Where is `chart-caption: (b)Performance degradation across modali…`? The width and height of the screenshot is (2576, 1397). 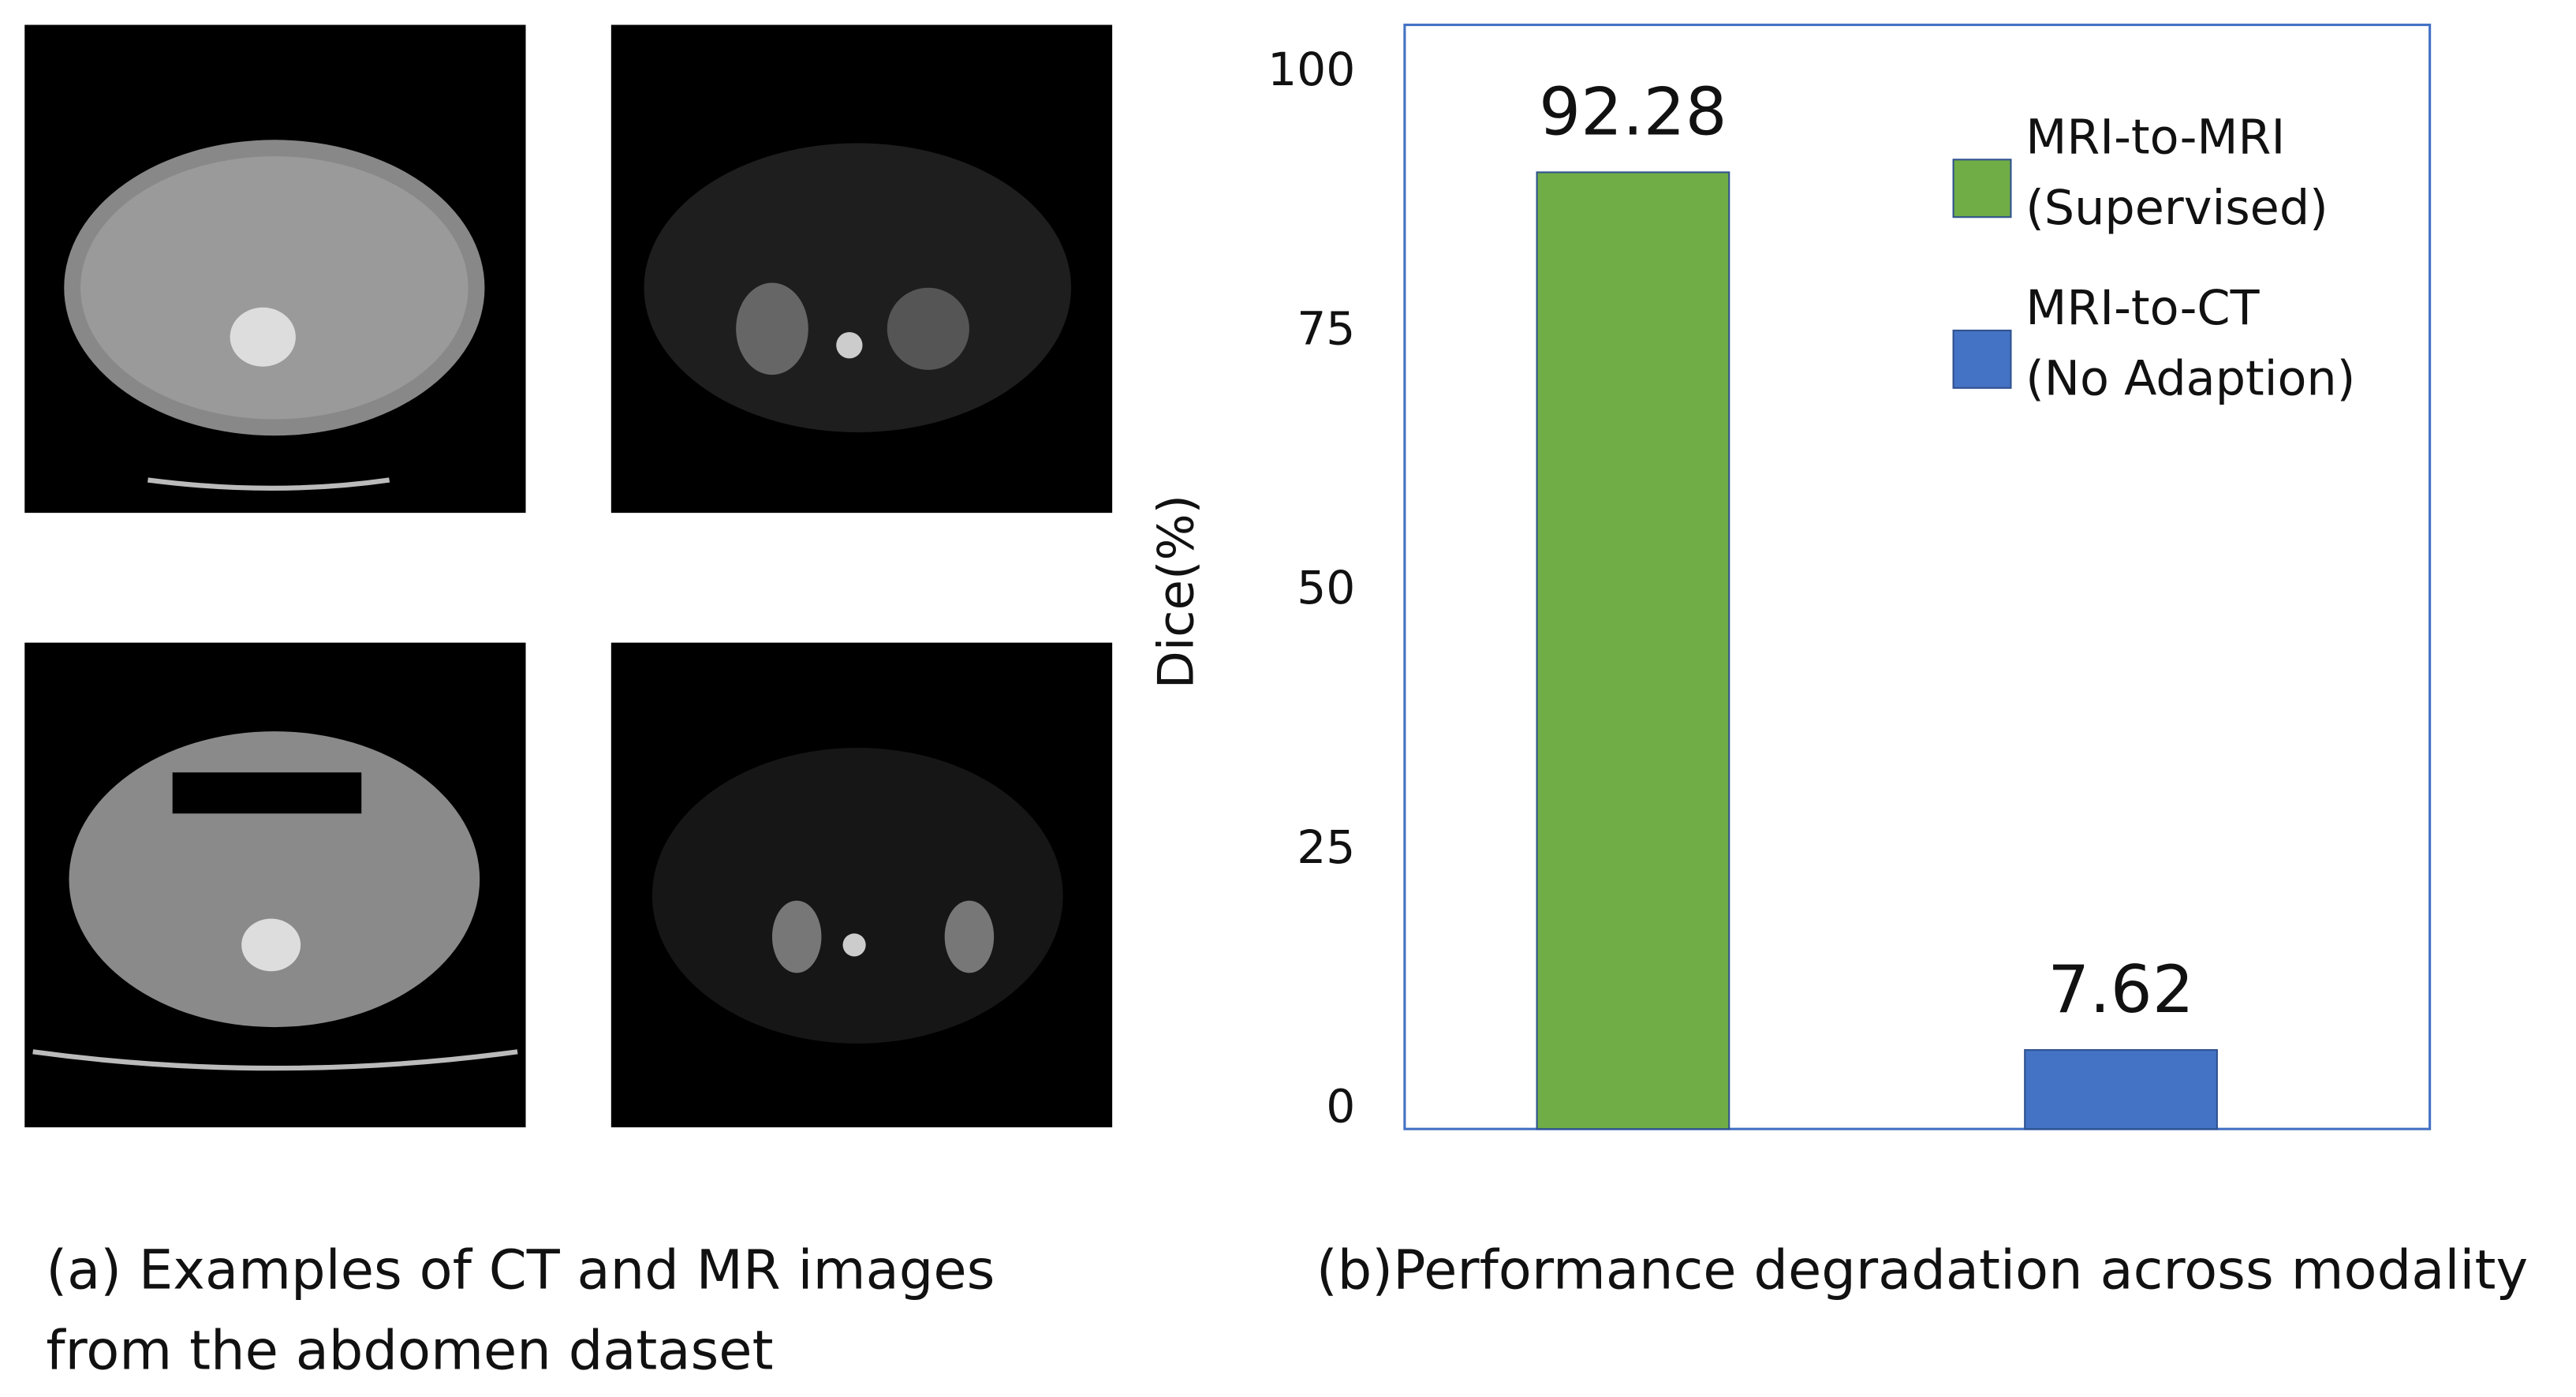
chart-caption: (b)Performance degradation across modali… is located at coordinates (1922, 1270).